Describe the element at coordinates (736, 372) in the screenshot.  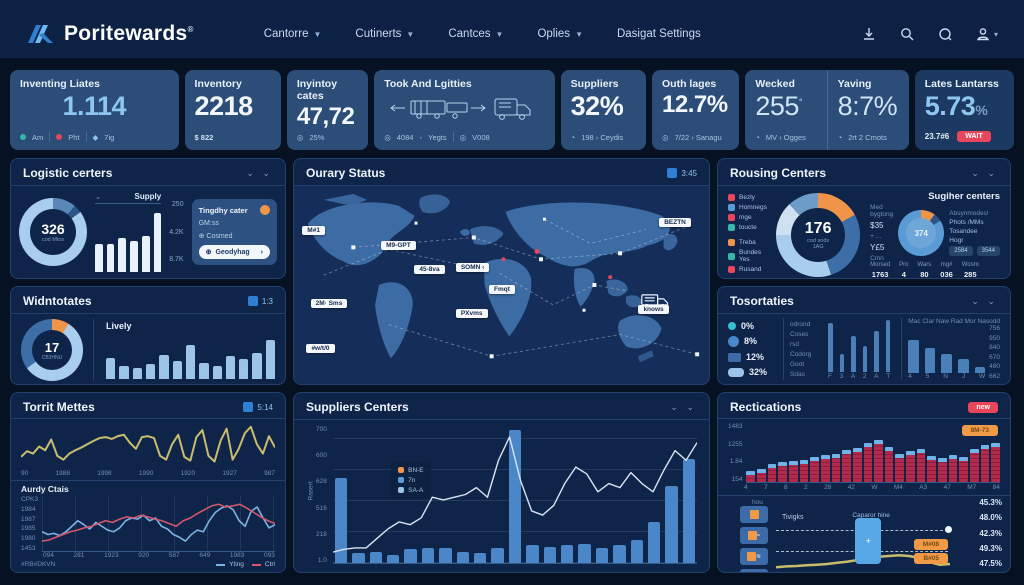
I see `pill-icon` at that location.